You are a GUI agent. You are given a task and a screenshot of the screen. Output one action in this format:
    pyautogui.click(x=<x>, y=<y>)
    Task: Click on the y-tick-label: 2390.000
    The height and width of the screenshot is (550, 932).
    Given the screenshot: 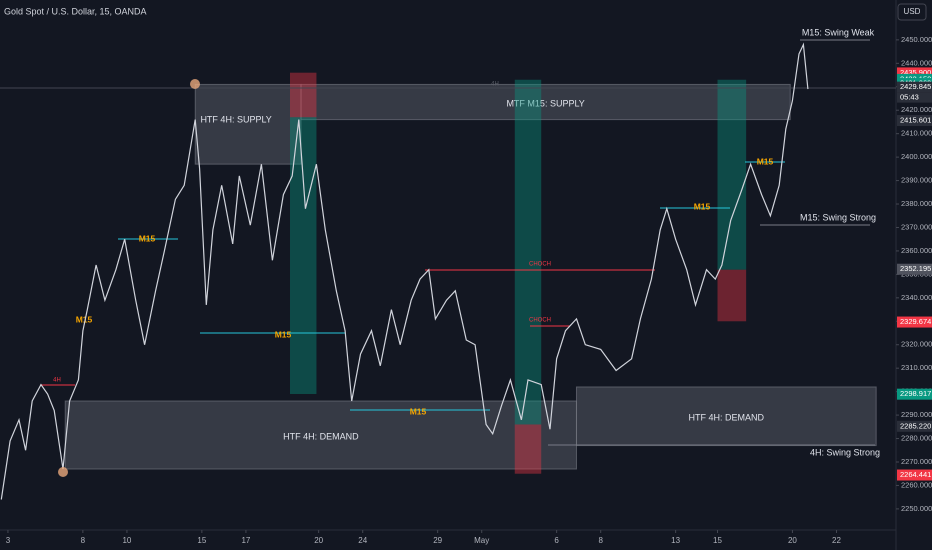 What is the action you would take?
    pyautogui.click(x=916, y=180)
    